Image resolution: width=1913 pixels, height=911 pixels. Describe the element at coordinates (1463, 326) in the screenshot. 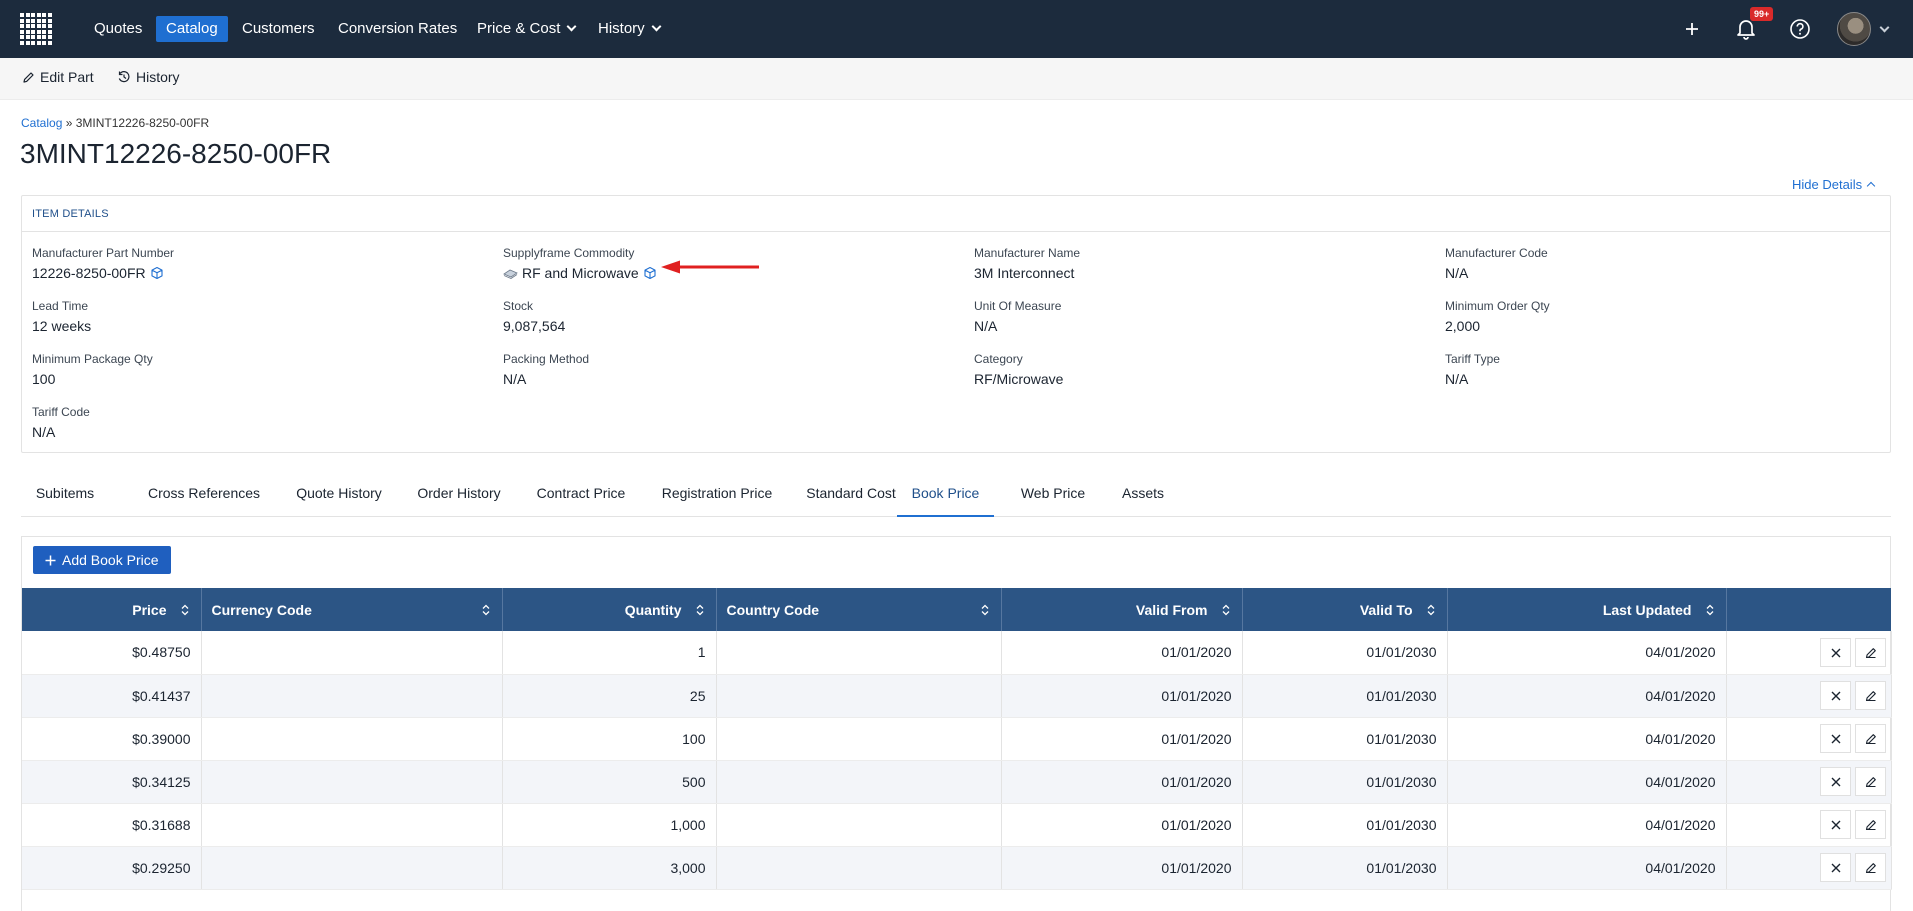

I see `field-value: 2,000` at that location.